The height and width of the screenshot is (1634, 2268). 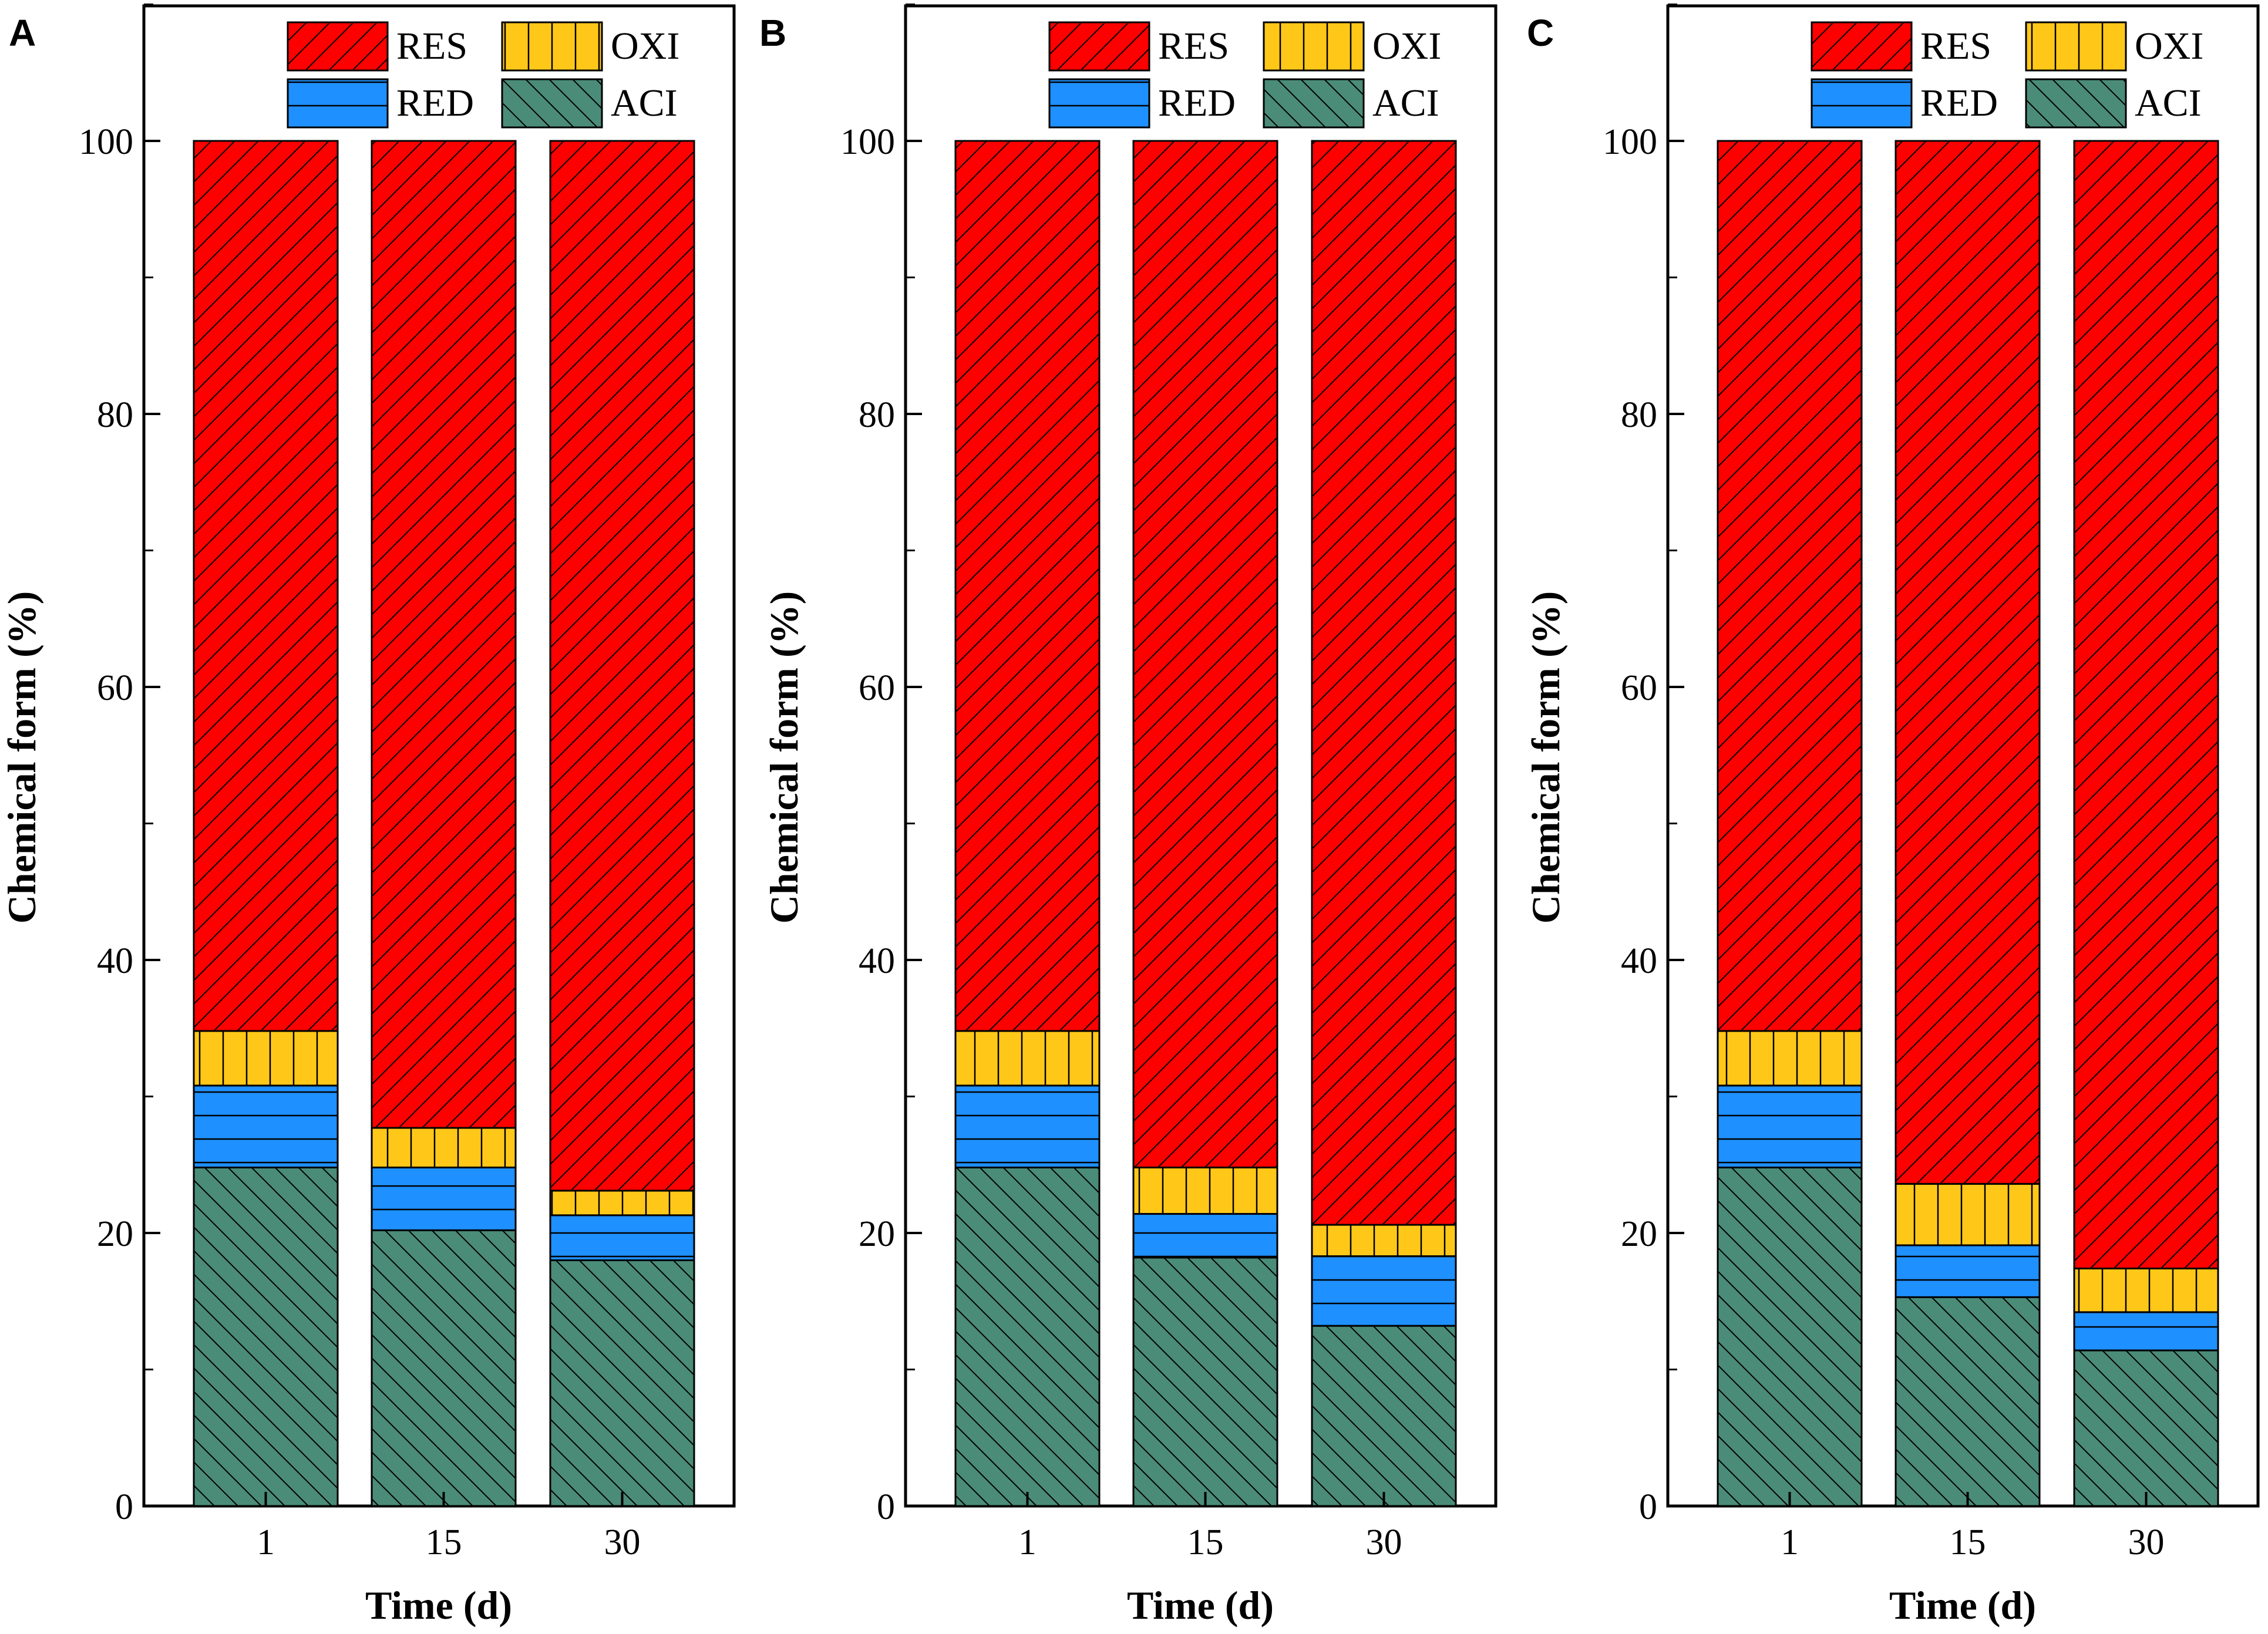 I want to click on y-axis-title-a: Chemical form (%), so click(x=22, y=757).